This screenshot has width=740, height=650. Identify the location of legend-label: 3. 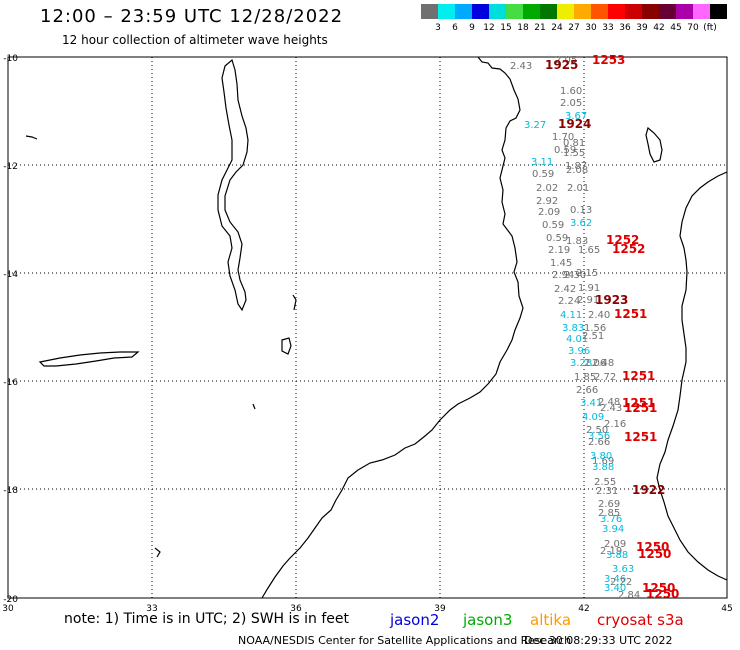
(438, 28).